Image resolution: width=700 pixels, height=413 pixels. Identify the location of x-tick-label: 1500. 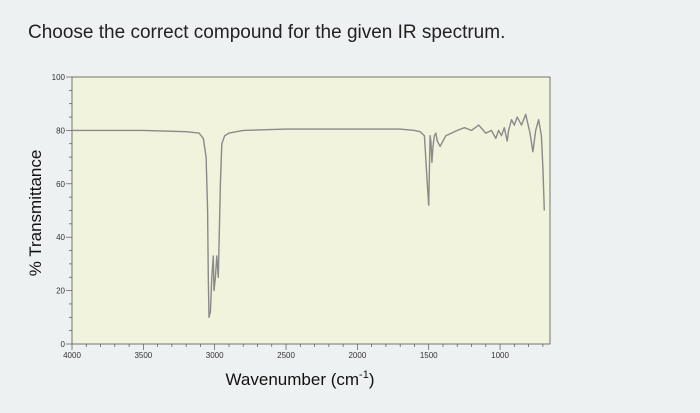
(429, 355).